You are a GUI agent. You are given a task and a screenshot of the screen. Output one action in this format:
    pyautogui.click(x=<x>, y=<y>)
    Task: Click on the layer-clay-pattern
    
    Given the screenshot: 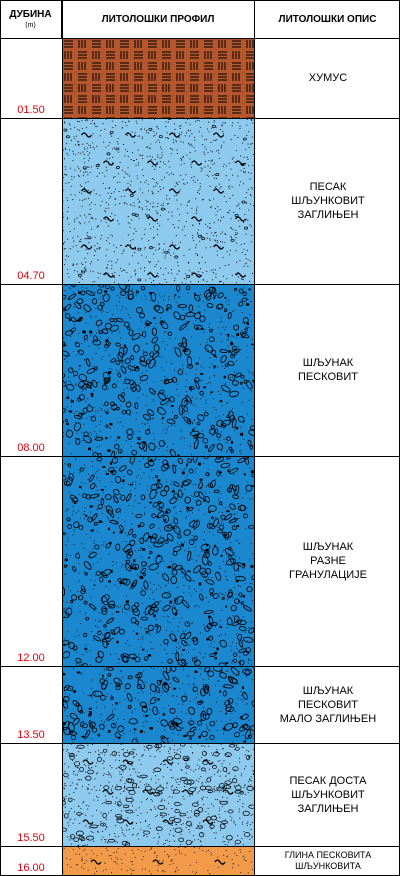 What is the action you would take?
    pyautogui.click(x=158, y=861)
    